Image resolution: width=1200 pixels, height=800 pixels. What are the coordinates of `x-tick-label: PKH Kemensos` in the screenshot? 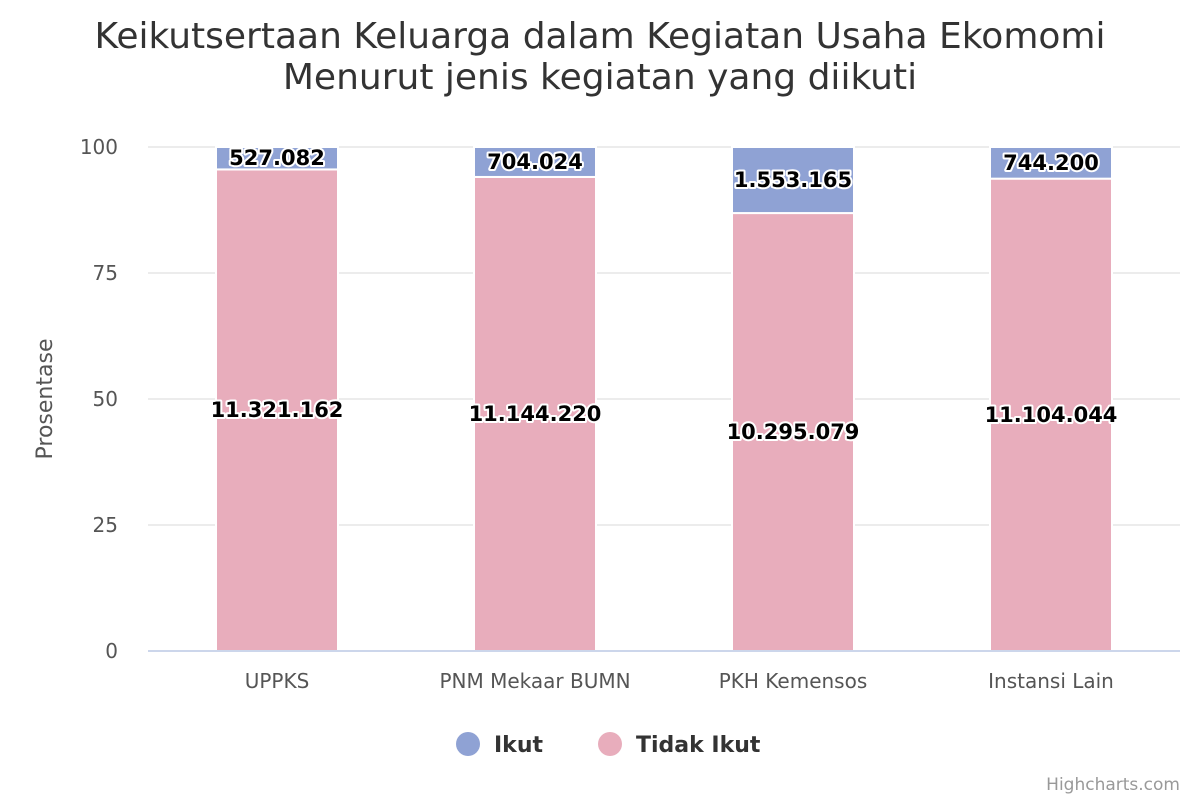 It's located at (793, 681).